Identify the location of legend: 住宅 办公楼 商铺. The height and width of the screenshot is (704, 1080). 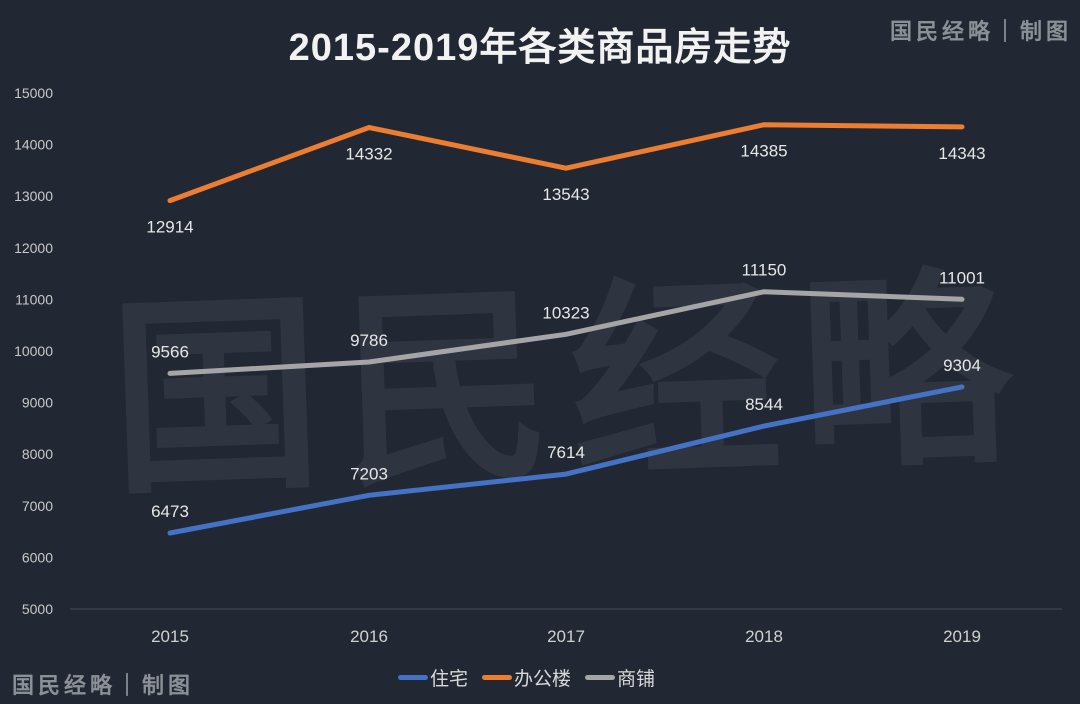
(526, 677).